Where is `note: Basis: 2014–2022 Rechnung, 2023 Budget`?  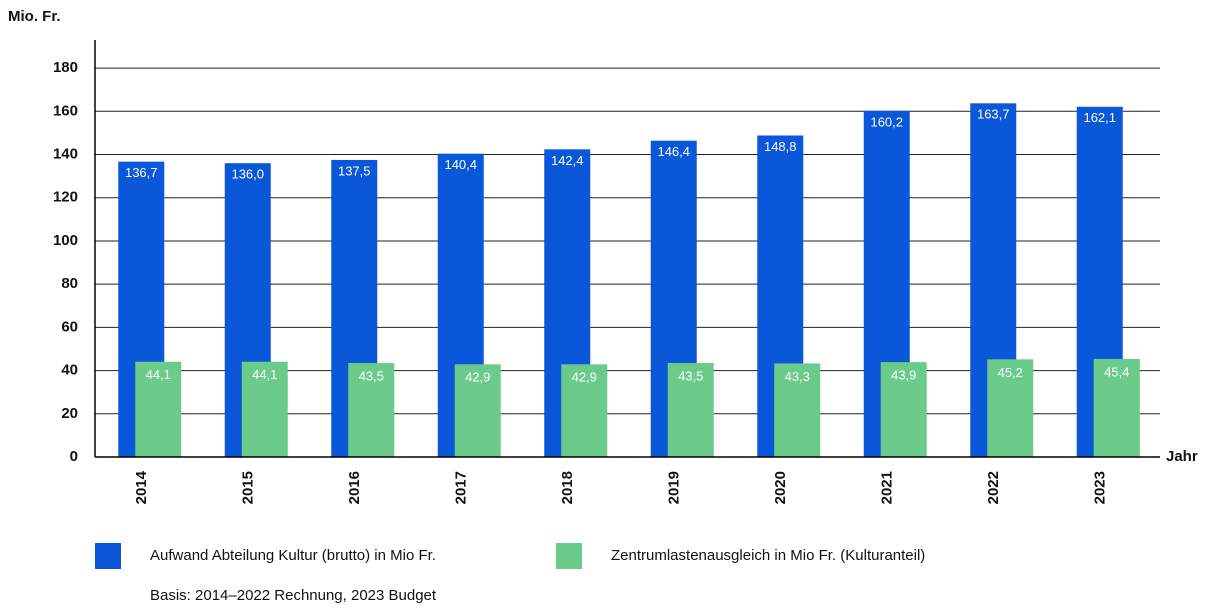 note: Basis: 2014–2022 Rechnung, 2023 Budget is located at coordinates (293, 595).